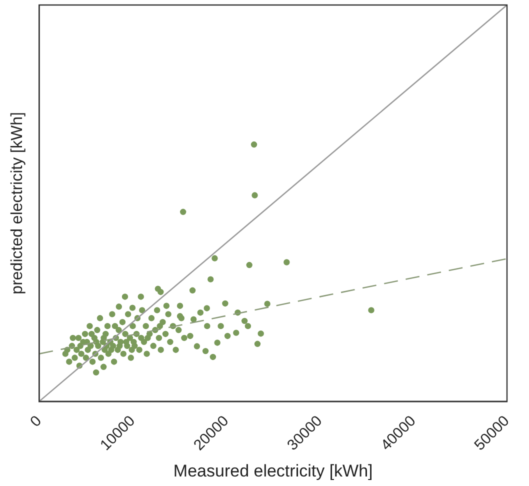 The image size is (529, 486). What do you see at coordinates (17, 203) in the screenshot?
I see `y-axis-title: predicted electricity [kWh]` at bounding box center [17, 203].